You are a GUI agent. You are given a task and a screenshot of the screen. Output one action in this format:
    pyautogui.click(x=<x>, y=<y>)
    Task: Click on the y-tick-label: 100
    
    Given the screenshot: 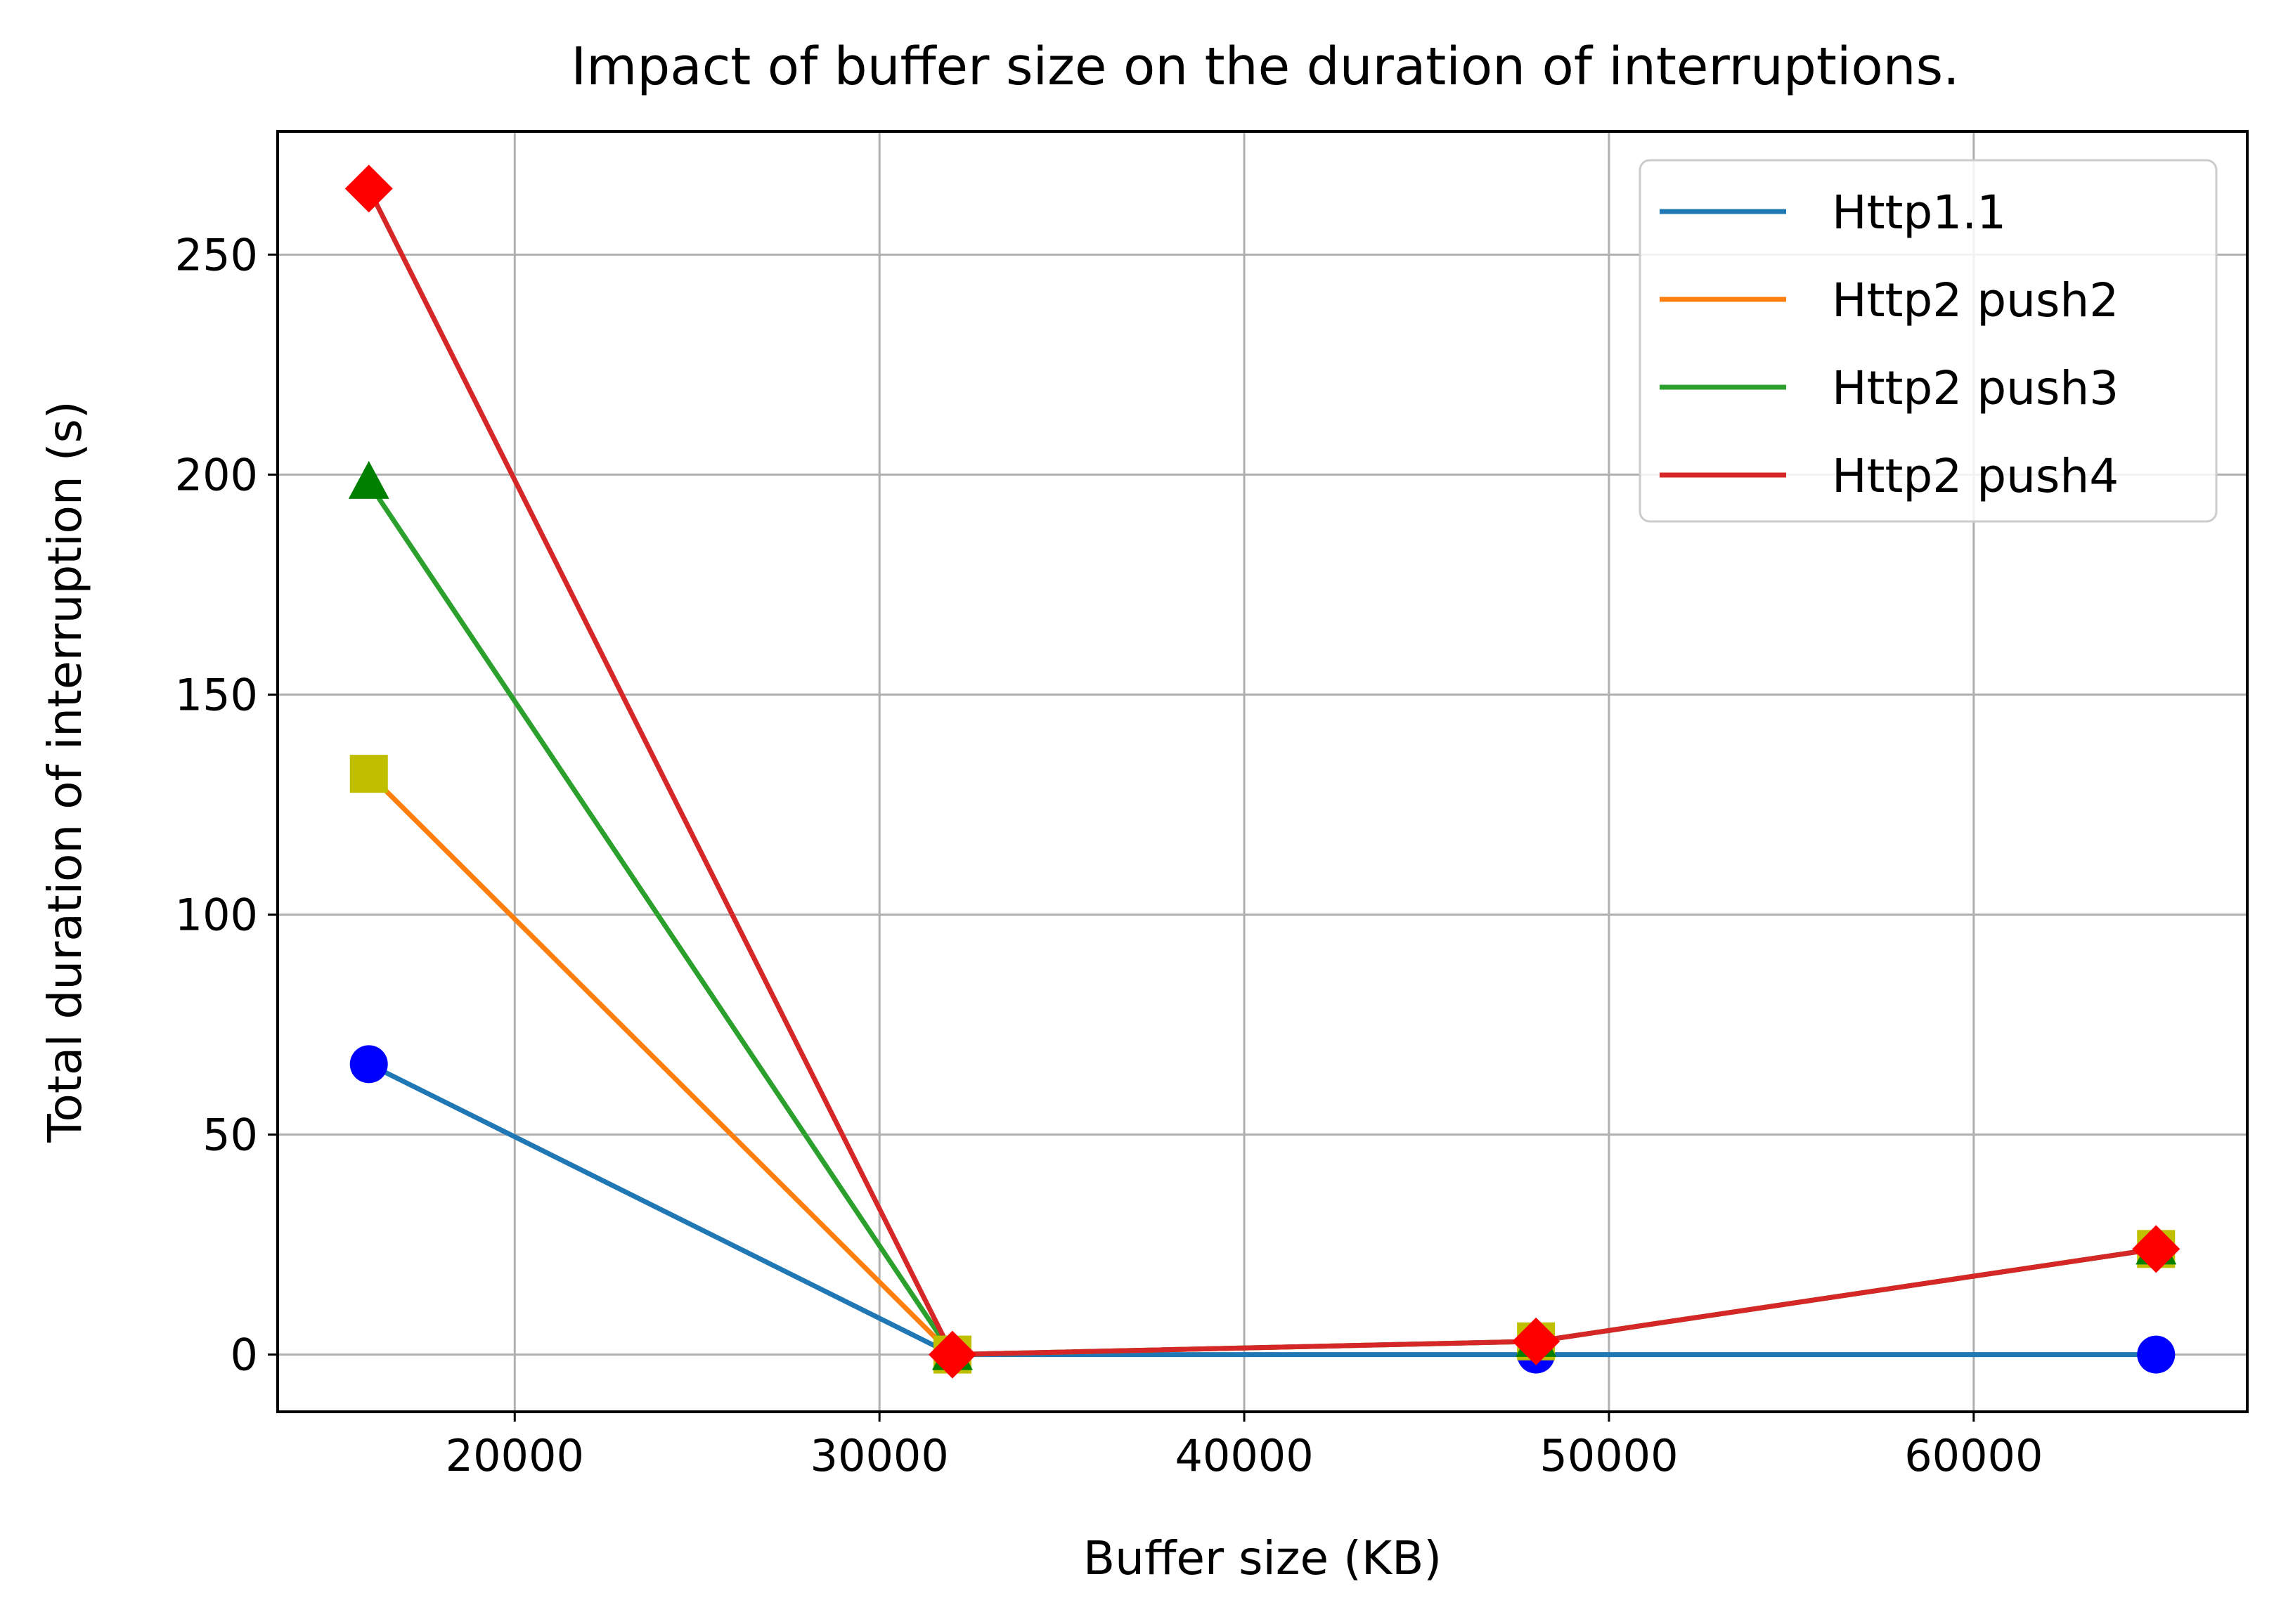 What is the action you would take?
    pyautogui.click(x=217, y=914)
    